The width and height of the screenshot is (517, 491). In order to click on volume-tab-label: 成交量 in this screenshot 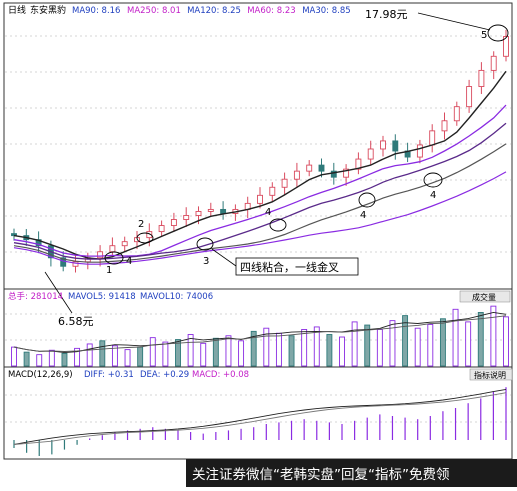, I will do `click(484, 297)`.